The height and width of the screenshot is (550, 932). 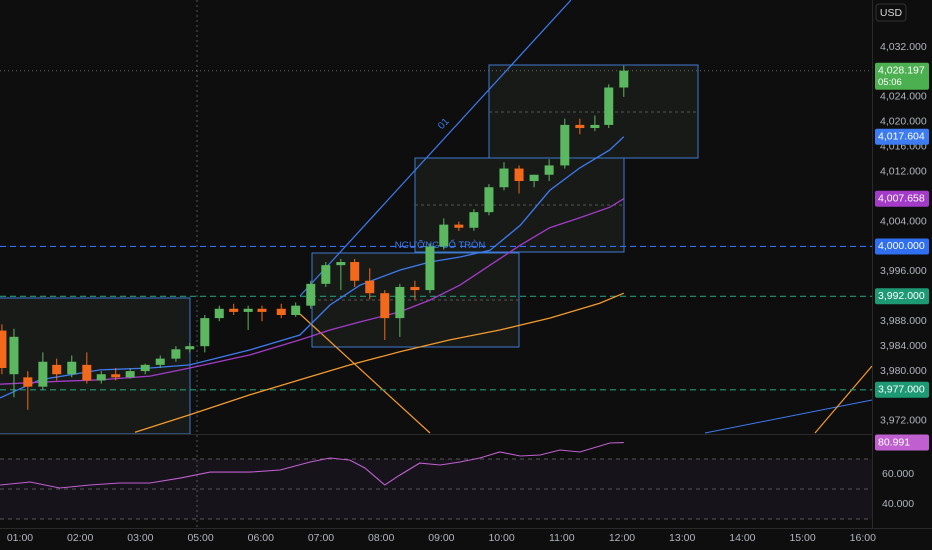 What do you see at coordinates (903, 321) in the screenshot?
I see `y-tick-label: 3,988.000` at bounding box center [903, 321].